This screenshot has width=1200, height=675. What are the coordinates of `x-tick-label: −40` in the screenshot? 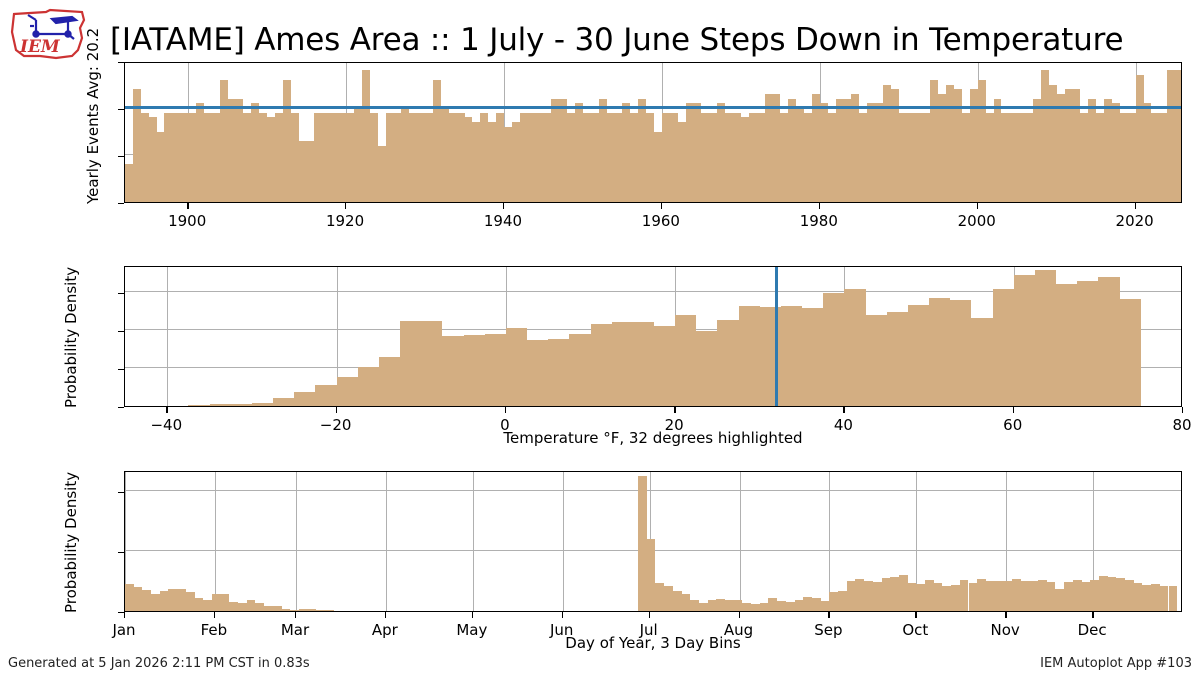 It's located at (166, 425).